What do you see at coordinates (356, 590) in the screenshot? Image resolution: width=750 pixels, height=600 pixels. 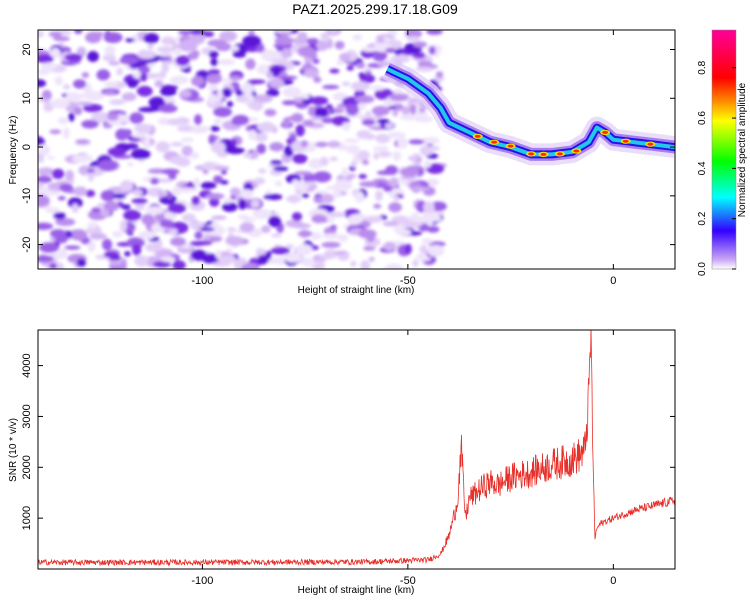 I see `x-axis-label: Height of straight line (km)` at bounding box center [356, 590].